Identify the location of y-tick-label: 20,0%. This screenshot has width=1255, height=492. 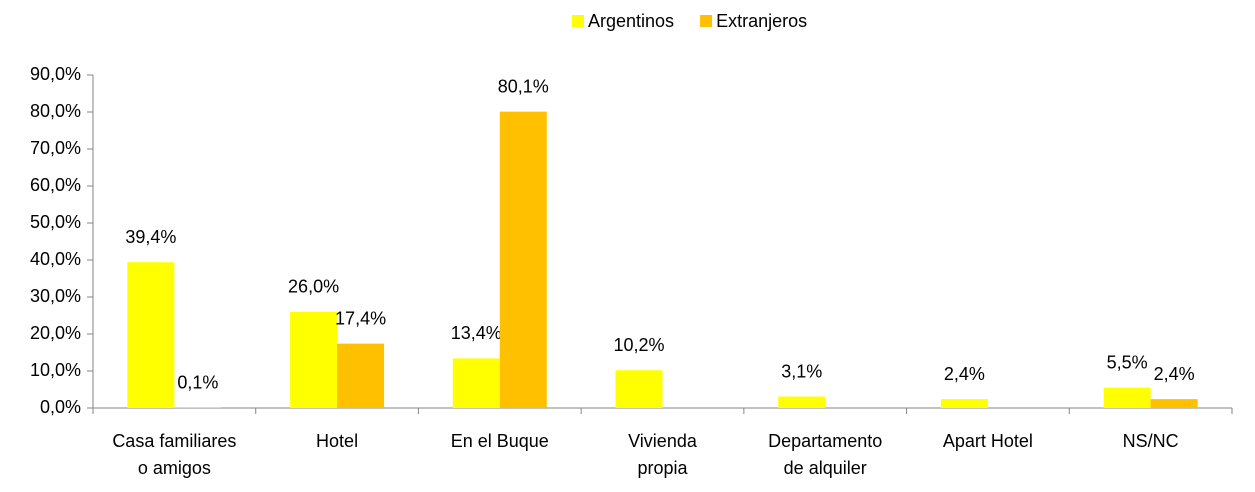
(55, 333).